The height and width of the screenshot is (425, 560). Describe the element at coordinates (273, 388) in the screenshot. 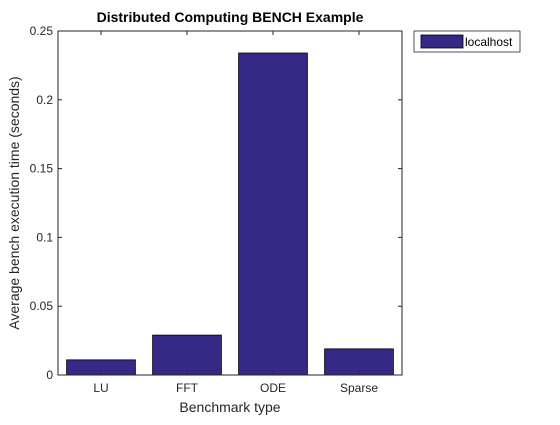

I see `x-tick-label-ode: ODE` at that location.